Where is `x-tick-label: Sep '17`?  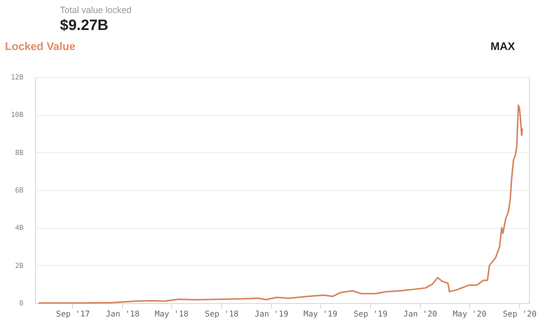
x-tick-label: Sep '17 is located at coordinates (73, 314).